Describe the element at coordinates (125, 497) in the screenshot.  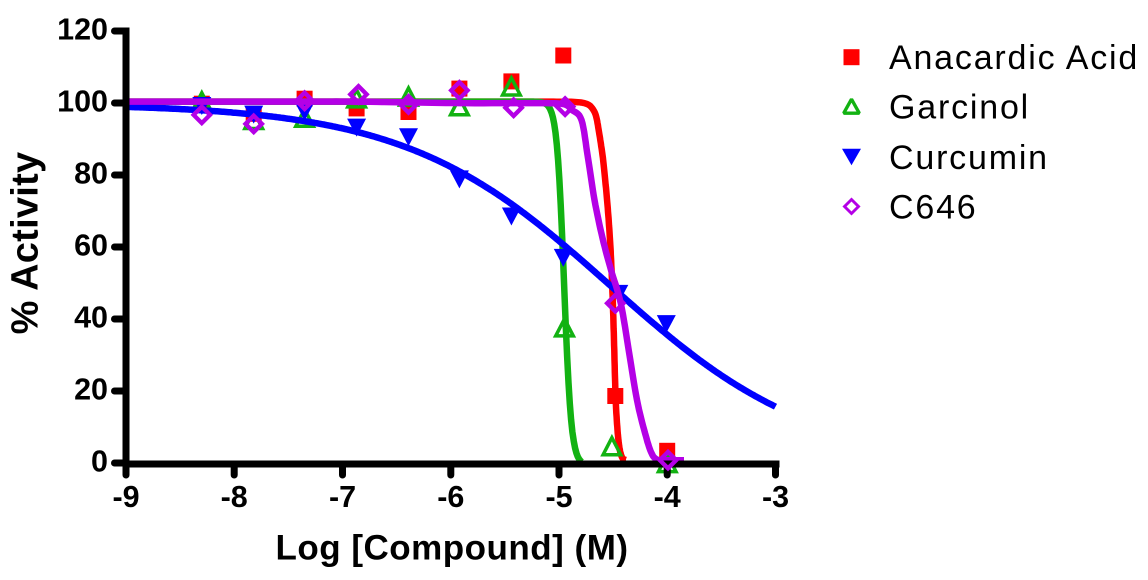
I see `svg-text: -9` at that location.